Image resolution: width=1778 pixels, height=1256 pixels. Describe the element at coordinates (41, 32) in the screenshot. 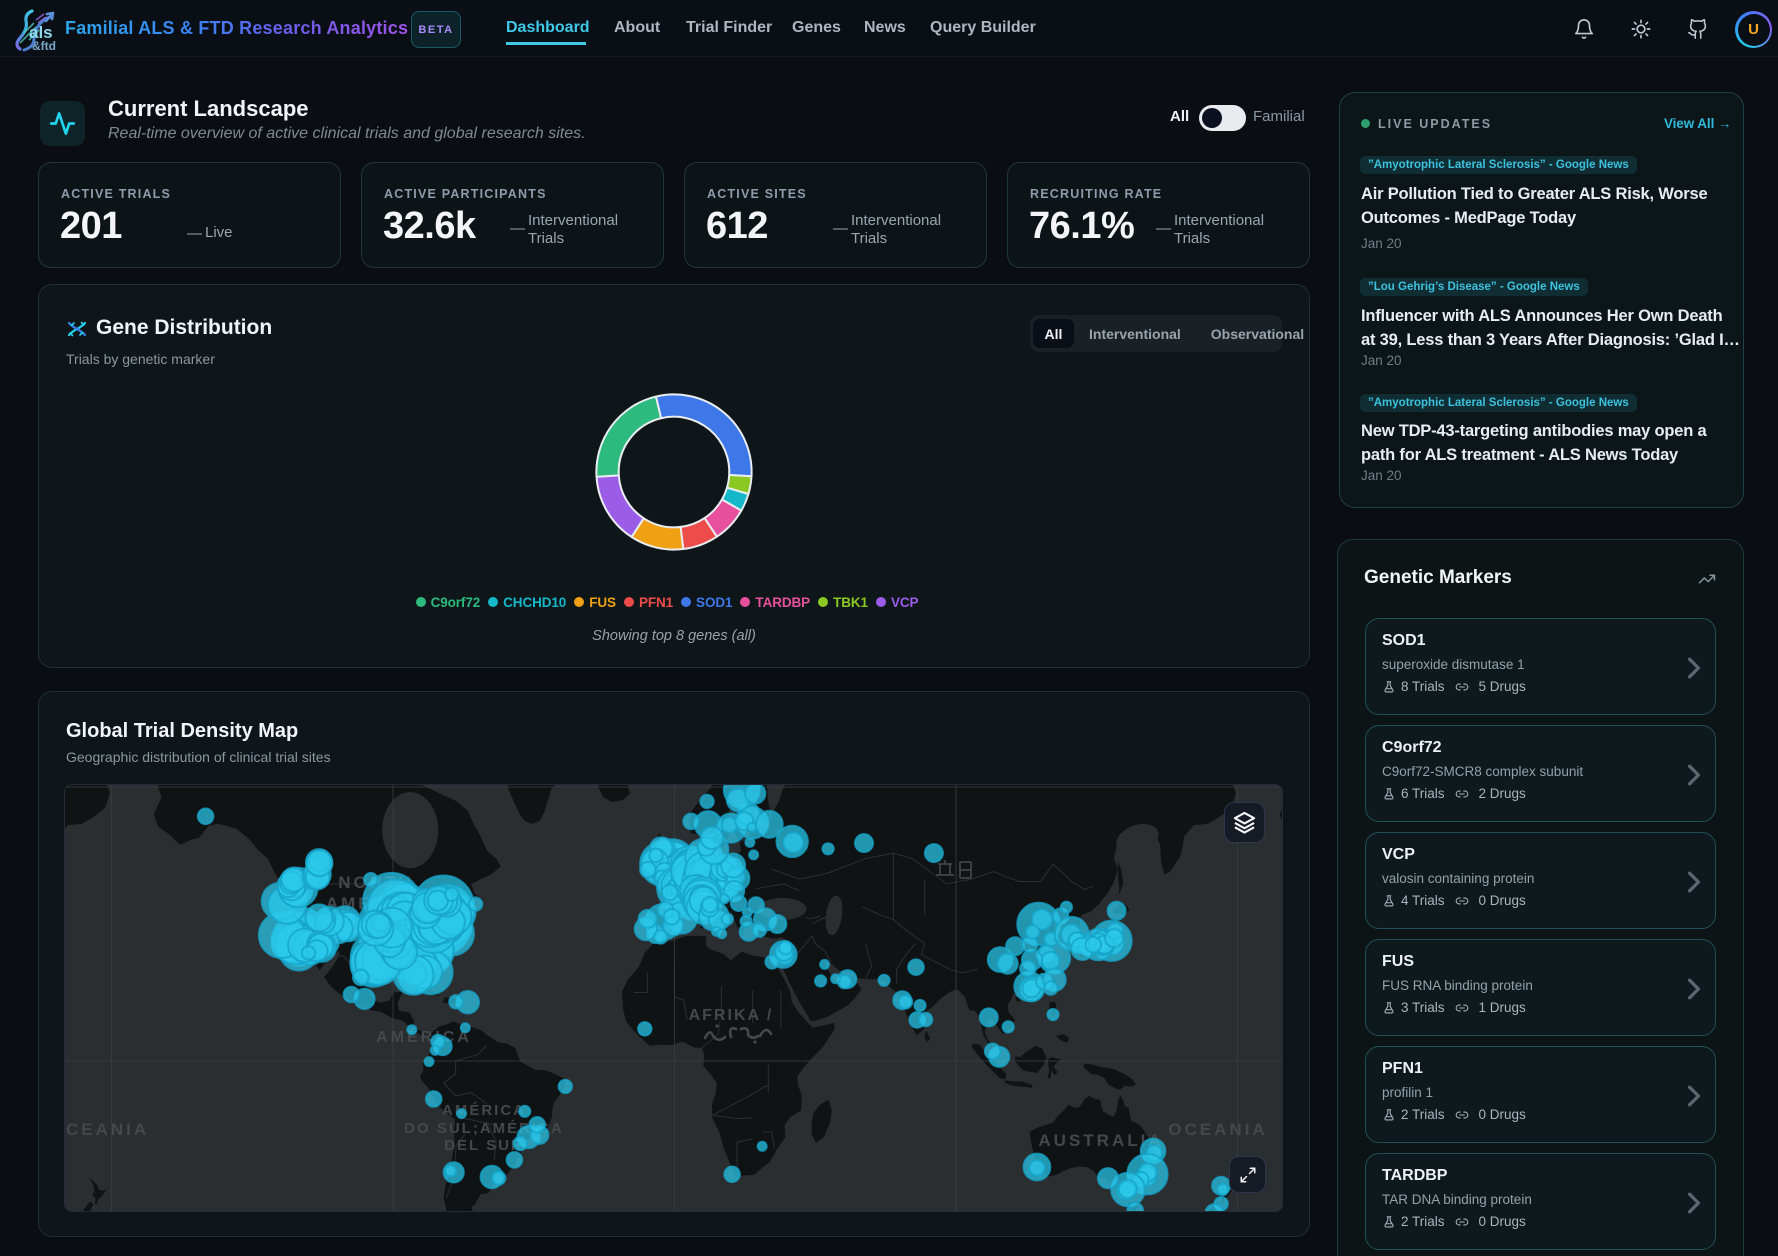

I see `svg-text: als` at that location.